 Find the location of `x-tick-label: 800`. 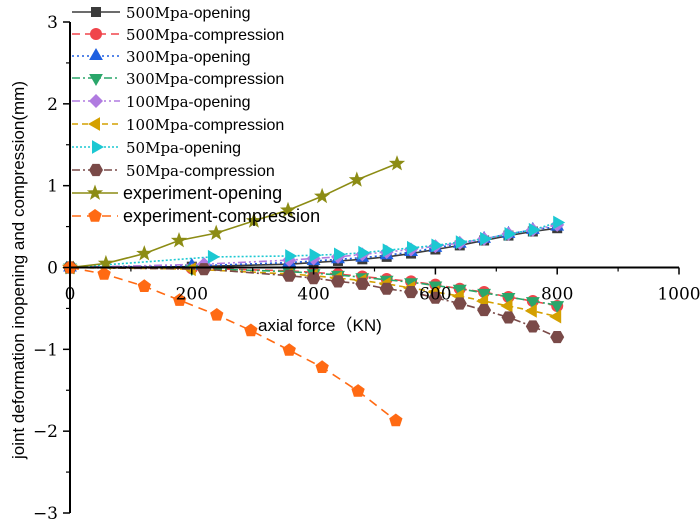

x-tick-label: 800 is located at coordinates (557, 295).